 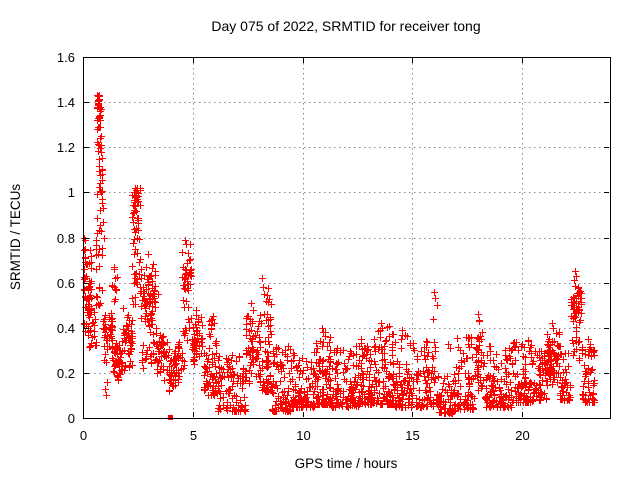 I want to click on x-tick-label: 15, so click(x=412, y=435).